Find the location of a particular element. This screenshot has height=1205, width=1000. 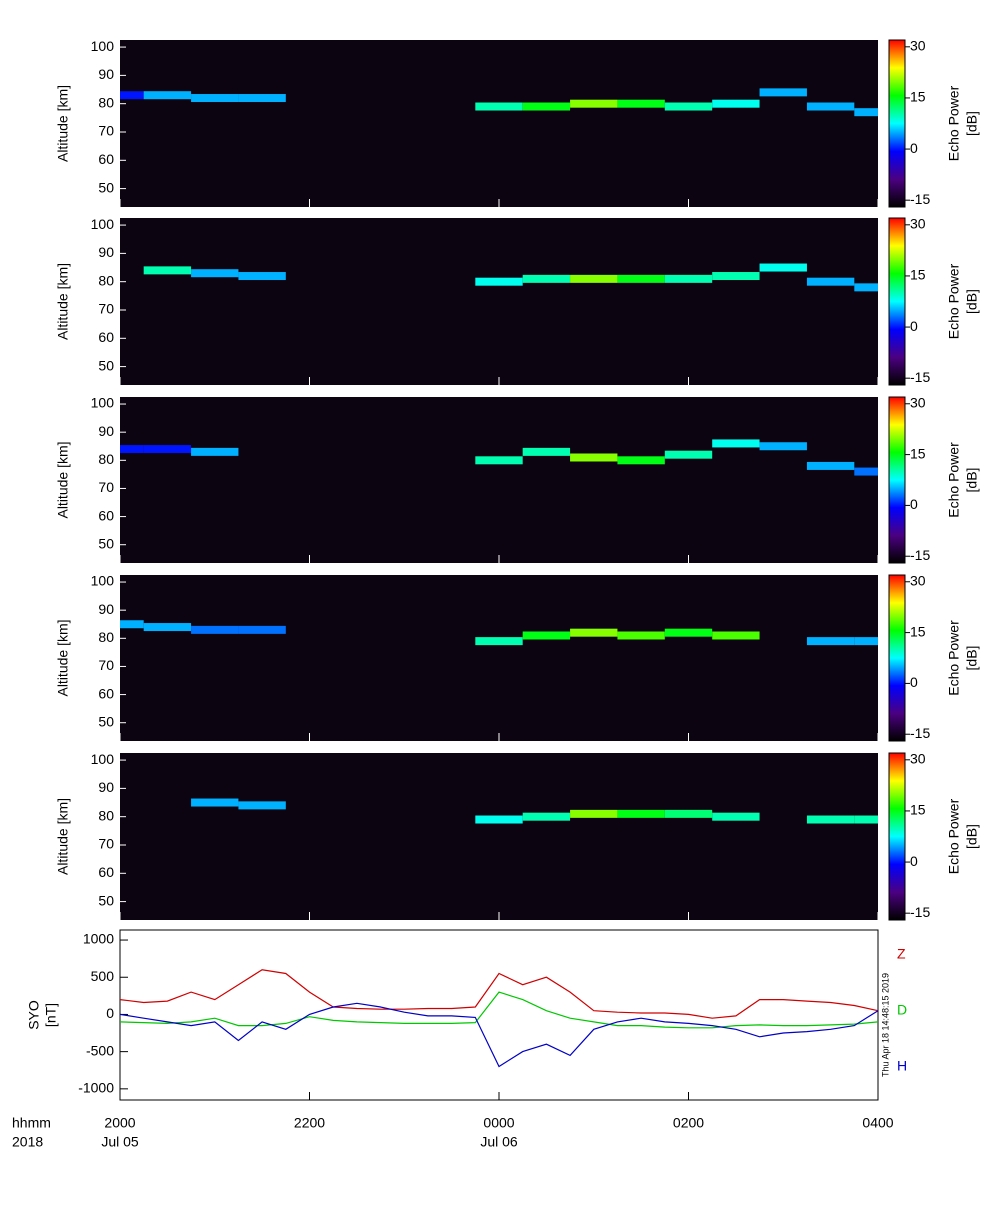

y-tick-label: 500 is located at coordinates (103, 976).